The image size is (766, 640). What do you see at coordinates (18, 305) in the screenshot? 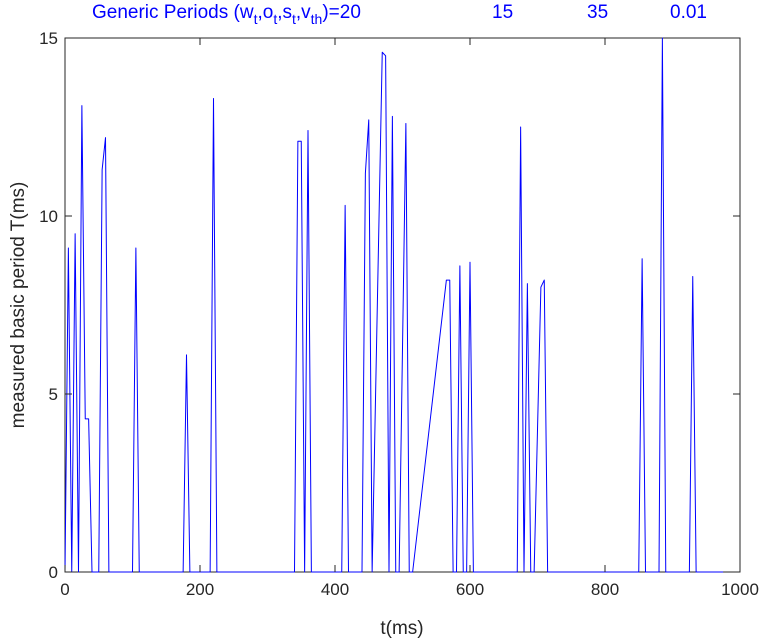
I see `y-axis-label: measured basic period T(ms)` at bounding box center [18, 305].